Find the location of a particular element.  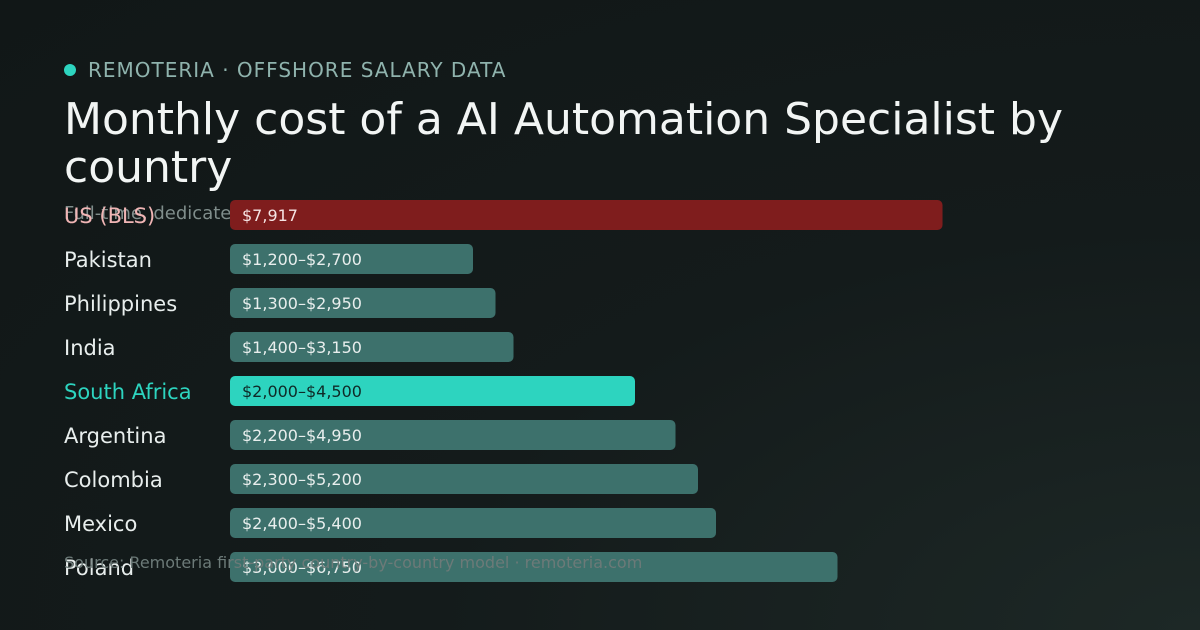

bar-value-label: $2,300–$5,200 is located at coordinates (302, 479).